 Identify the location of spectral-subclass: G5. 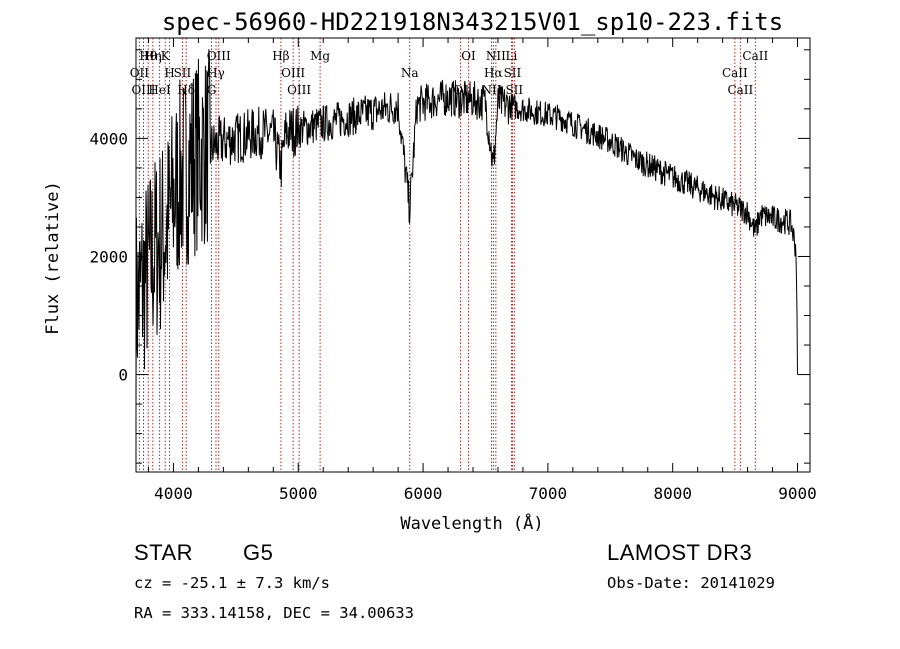
(258, 552).